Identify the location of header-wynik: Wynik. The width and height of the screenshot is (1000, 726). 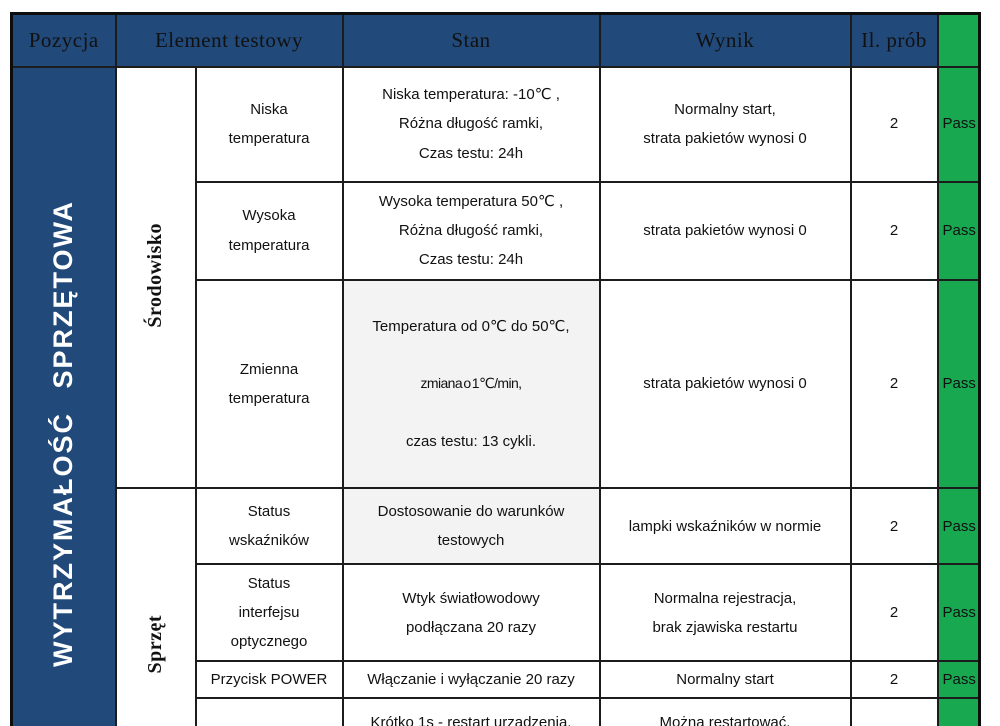
(725, 40).